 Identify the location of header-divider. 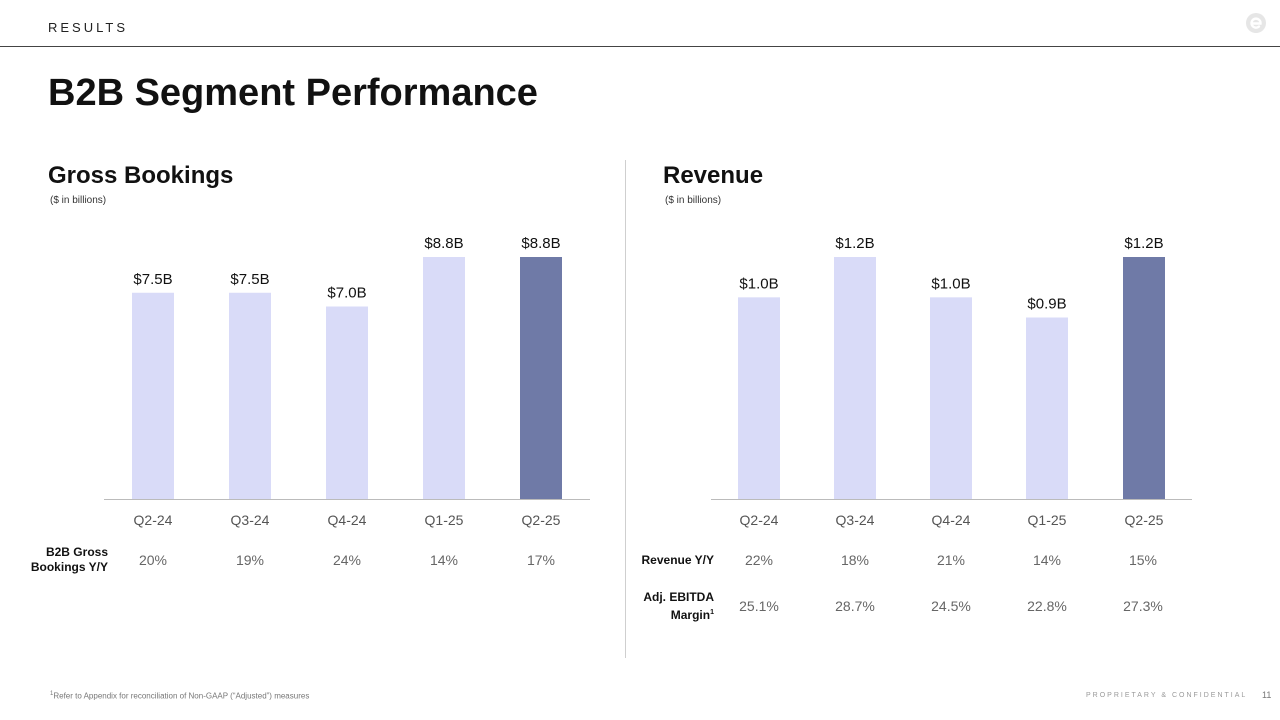
(640, 46).